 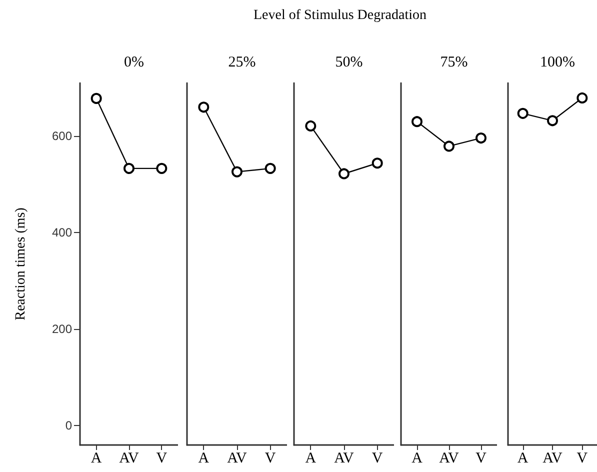 I want to click on chart-title: 25%, so click(x=242, y=62).